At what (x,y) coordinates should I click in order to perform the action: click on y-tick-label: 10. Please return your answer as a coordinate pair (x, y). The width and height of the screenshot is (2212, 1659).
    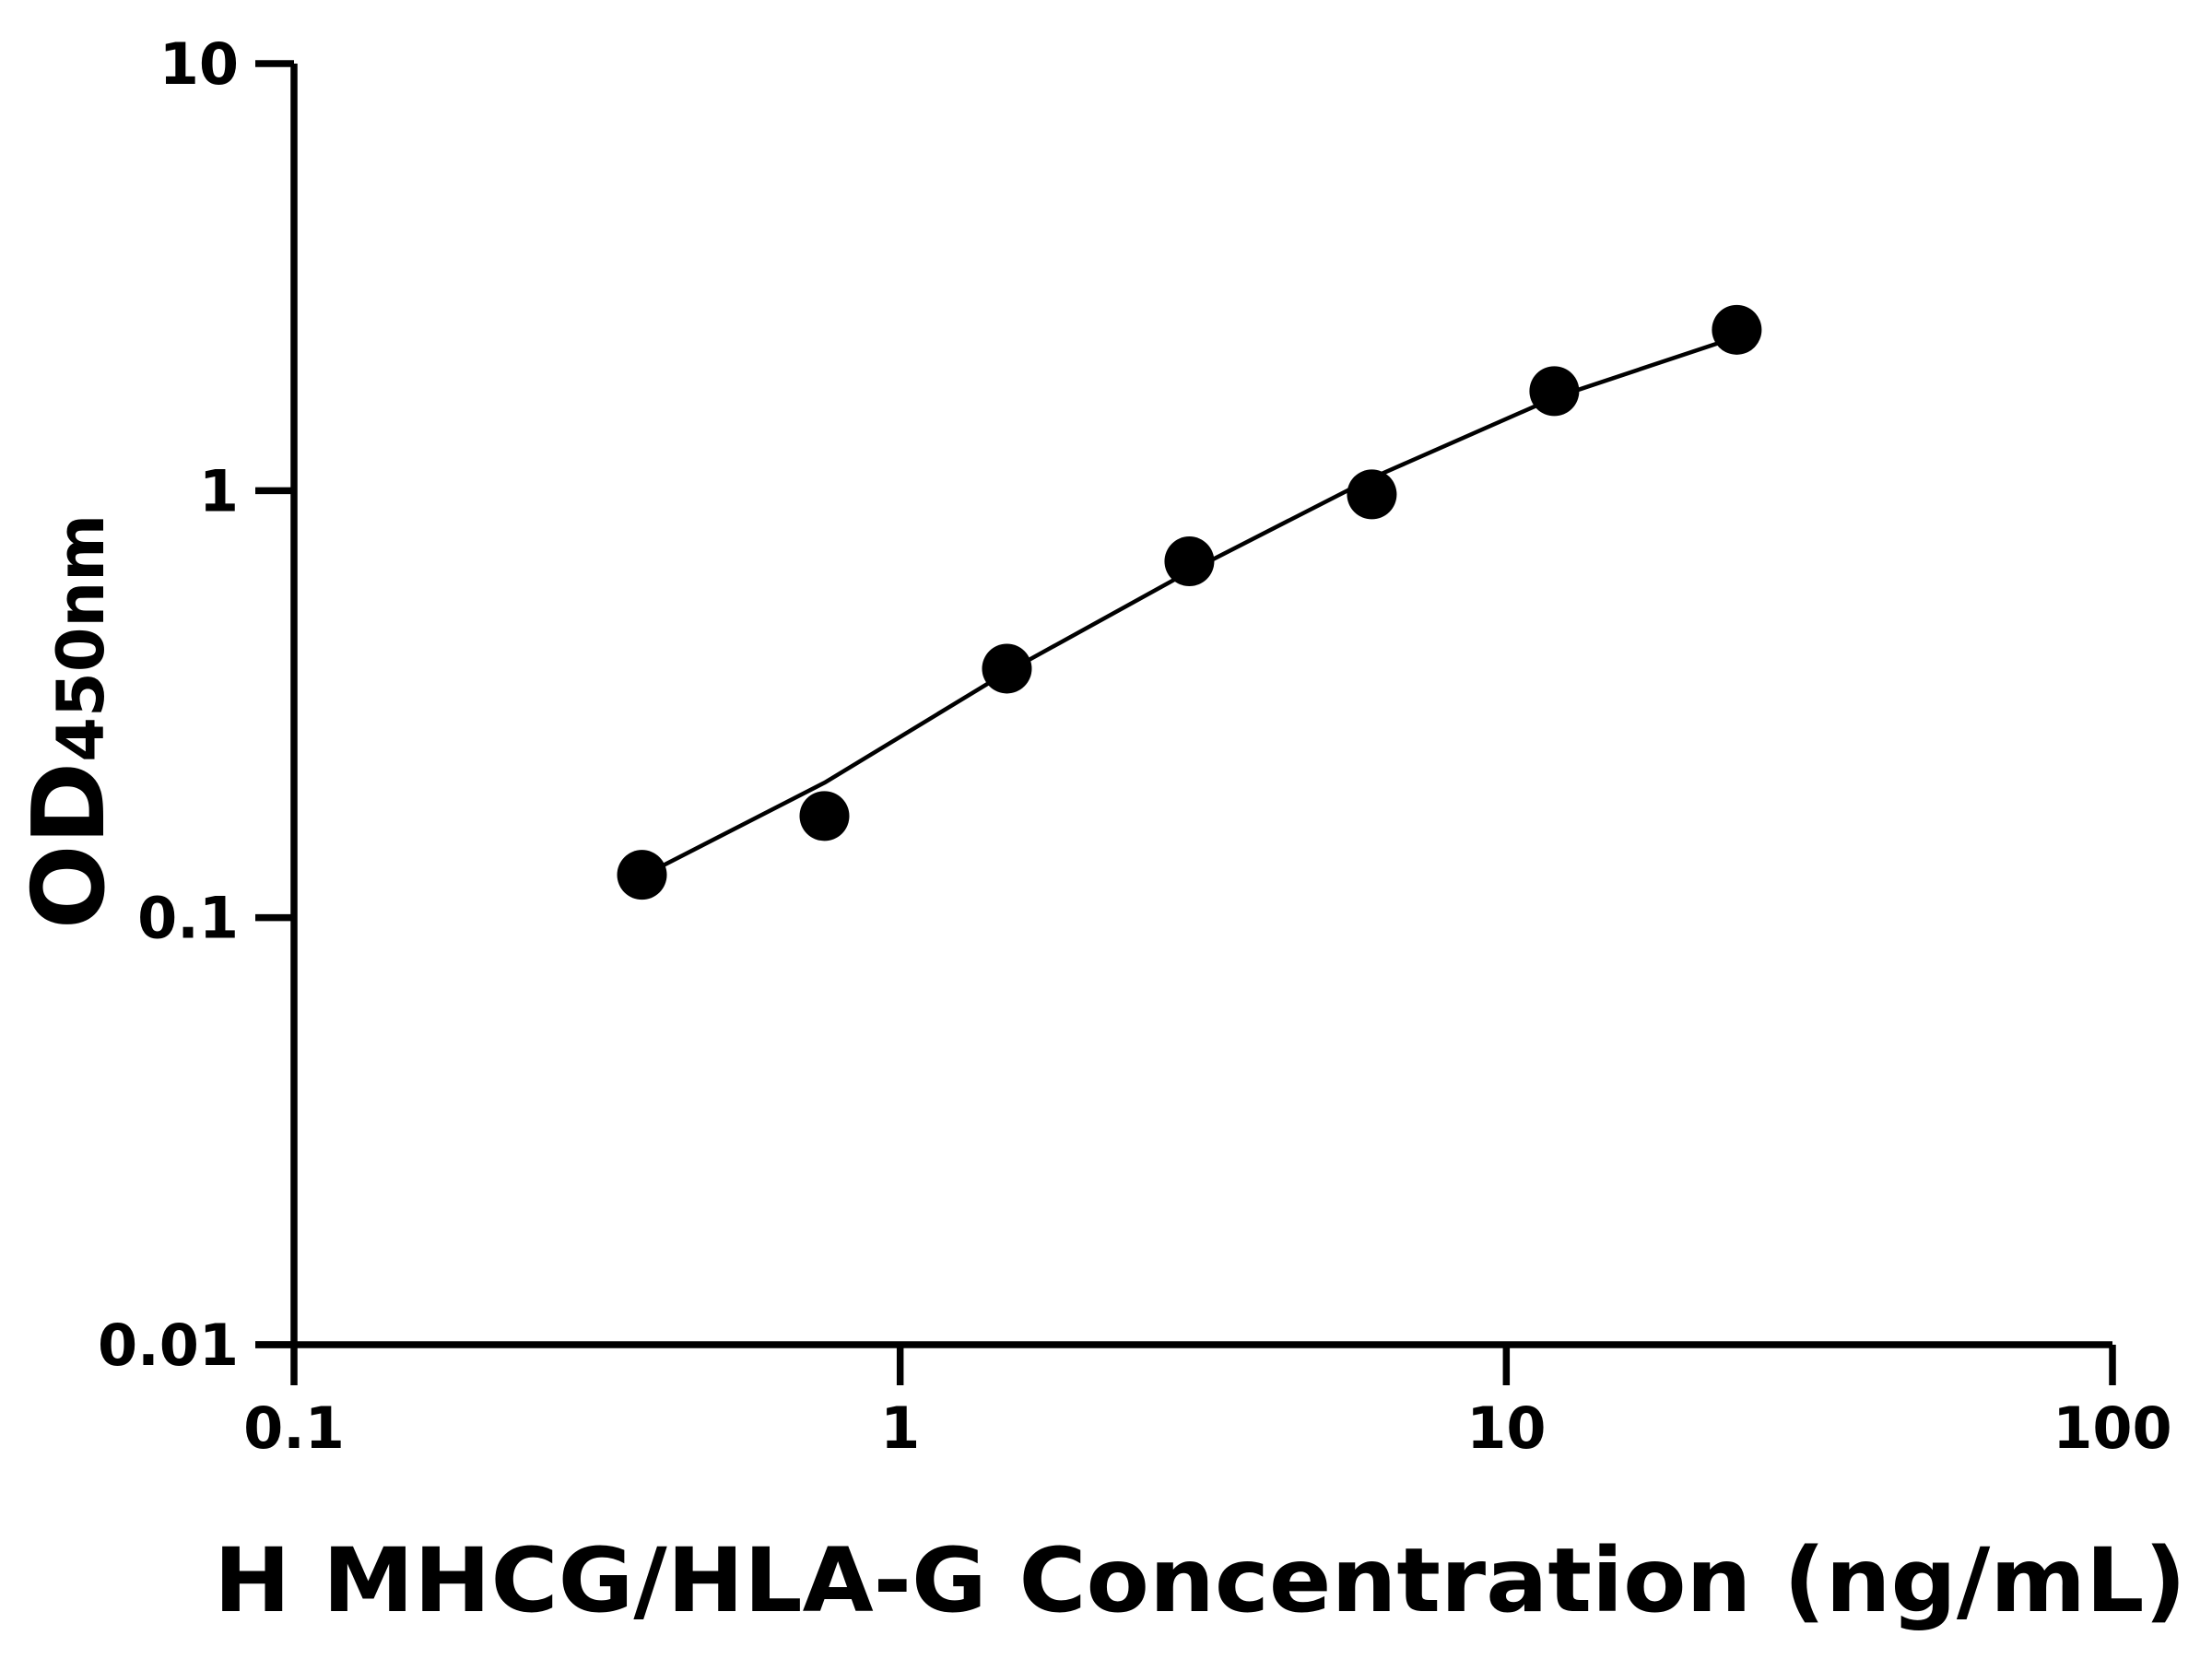
    Looking at the image, I should click on (199, 64).